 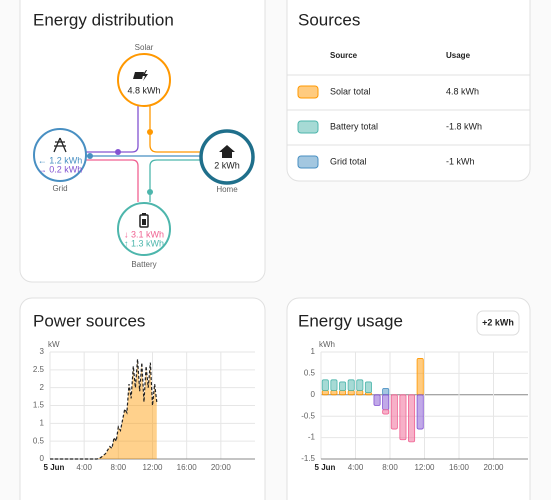 I want to click on grid-node, so click(x=60, y=155).